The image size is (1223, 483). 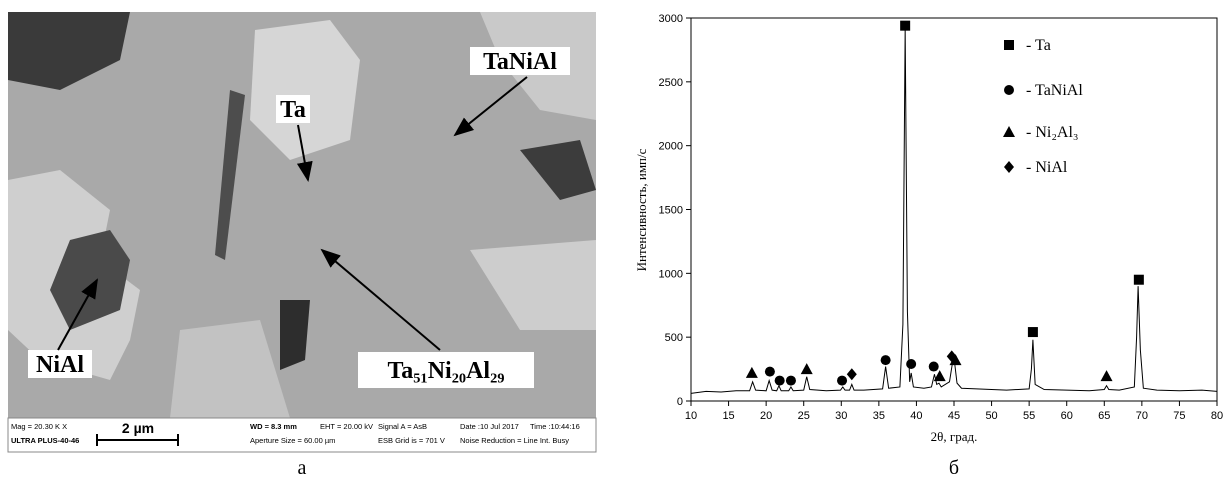 What do you see at coordinates (916, 416) in the screenshot?
I see `x-tick-label: 40` at bounding box center [916, 416].